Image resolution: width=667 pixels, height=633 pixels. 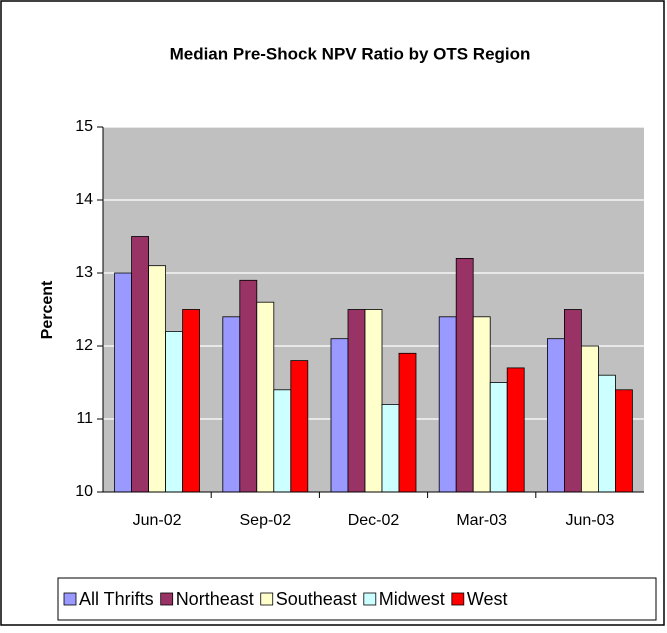 What do you see at coordinates (84, 418) in the screenshot?
I see `y-tick-label: 11` at bounding box center [84, 418].